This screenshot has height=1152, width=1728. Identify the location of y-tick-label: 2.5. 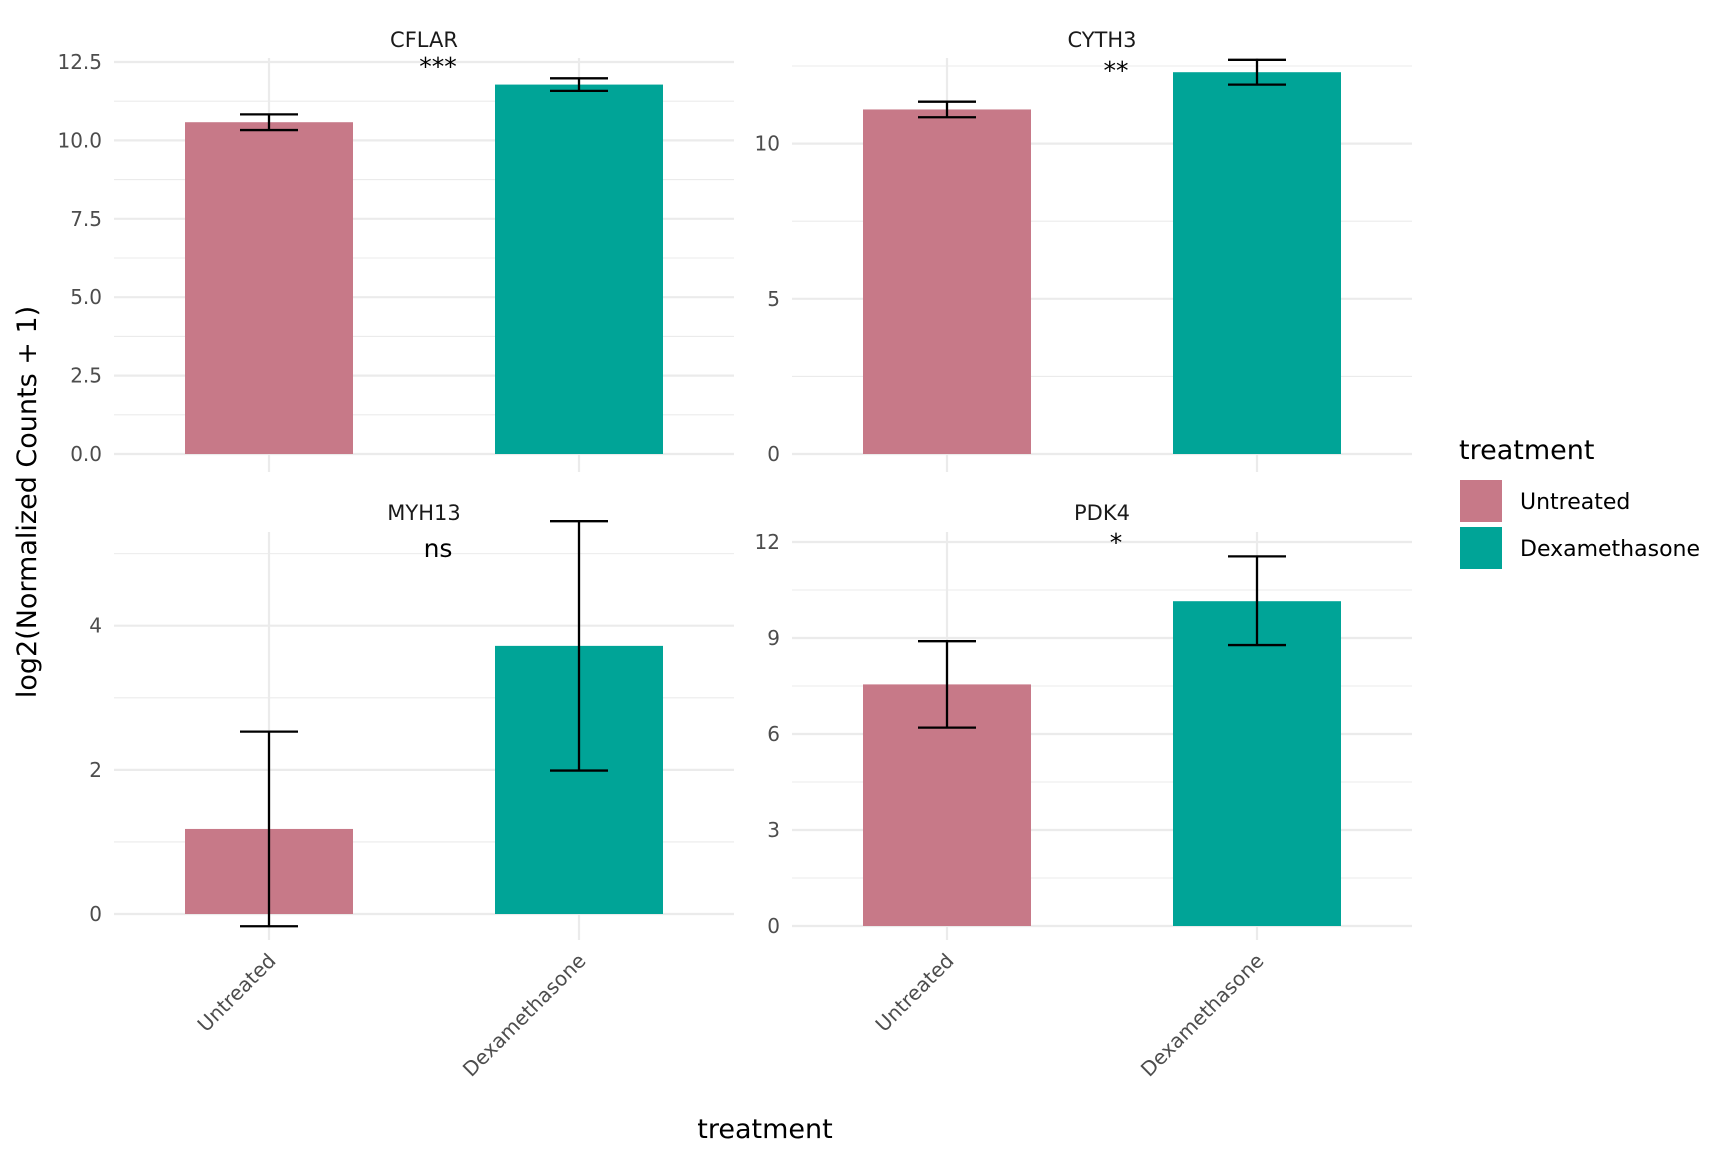
(86, 376).